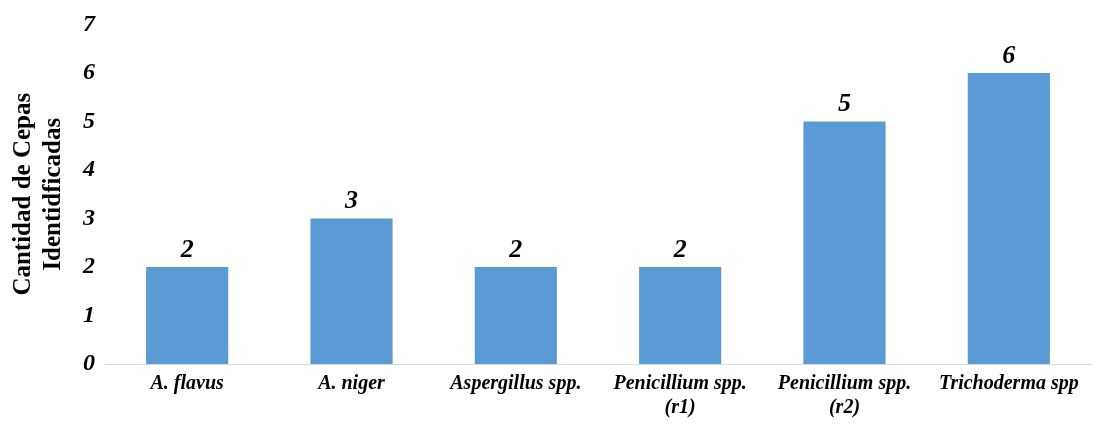 The image size is (1101, 428). What do you see at coordinates (351, 383) in the screenshot?
I see `x-tick-label: A. niger` at bounding box center [351, 383].